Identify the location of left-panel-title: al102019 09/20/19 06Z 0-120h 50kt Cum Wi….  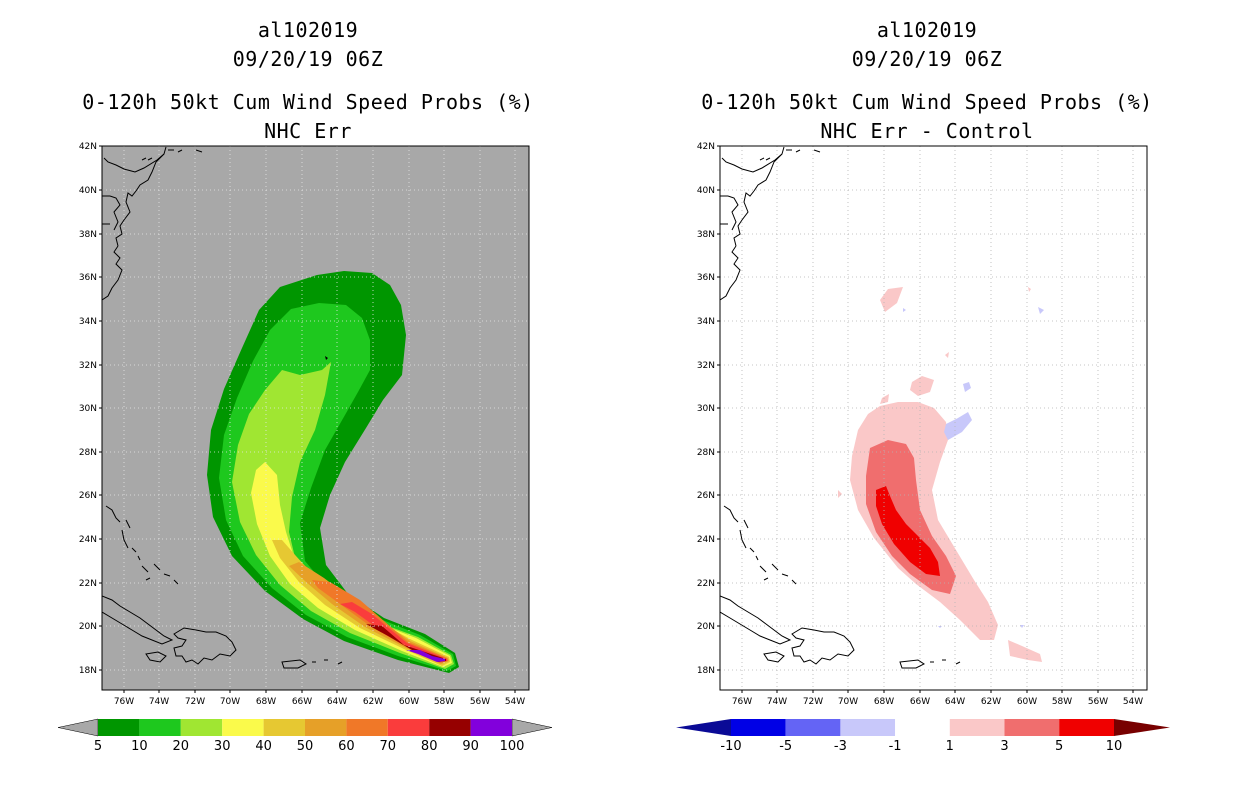
(308, 81).